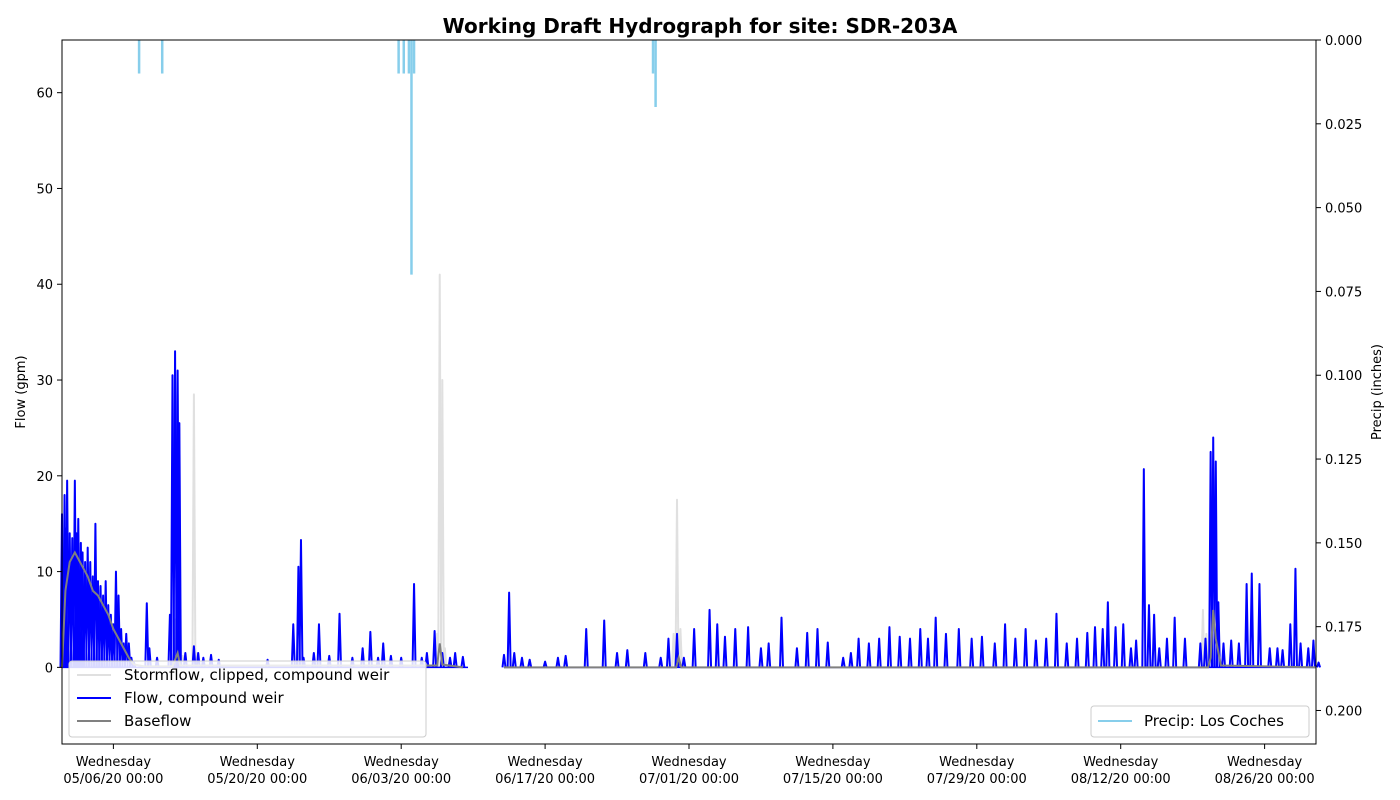  Describe the element at coordinates (977, 779) in the screenshot. I see `x-tick-label-date-6: 07/29/20 00:00` at that location.